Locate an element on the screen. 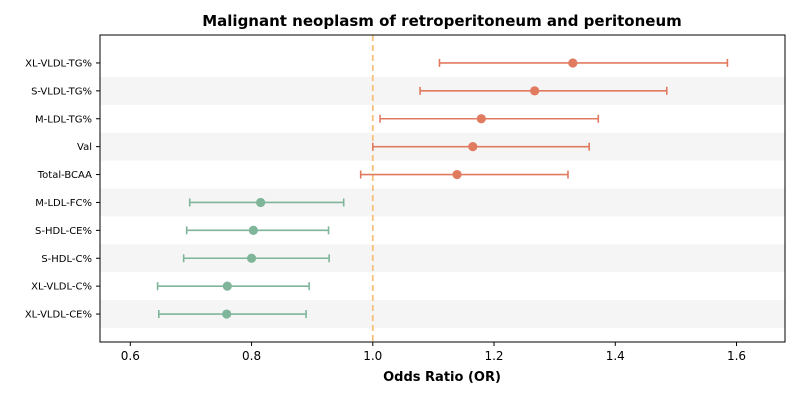 This screenshot has height=400, width=800. y-tick-label: S-VLDL-TG% is located at coordinates (61, 91).